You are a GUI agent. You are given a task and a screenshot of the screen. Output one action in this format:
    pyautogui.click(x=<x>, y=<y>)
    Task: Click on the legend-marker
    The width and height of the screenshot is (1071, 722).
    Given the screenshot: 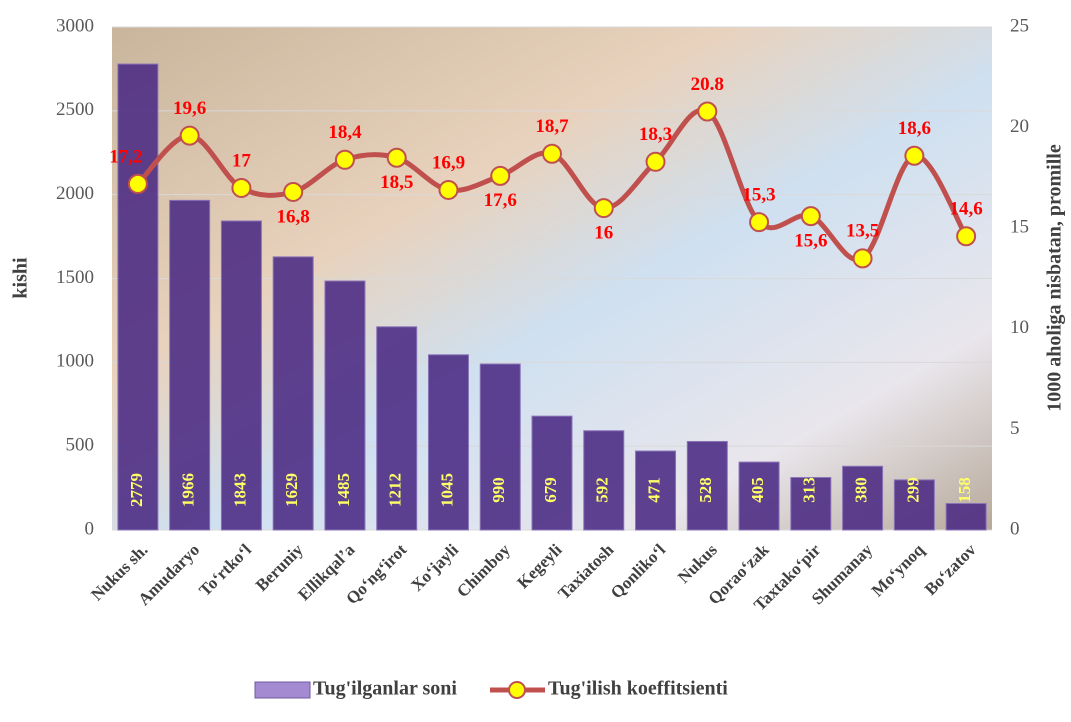 What is the action you would take?
    pyautogui.click(x=517, y=690)
    